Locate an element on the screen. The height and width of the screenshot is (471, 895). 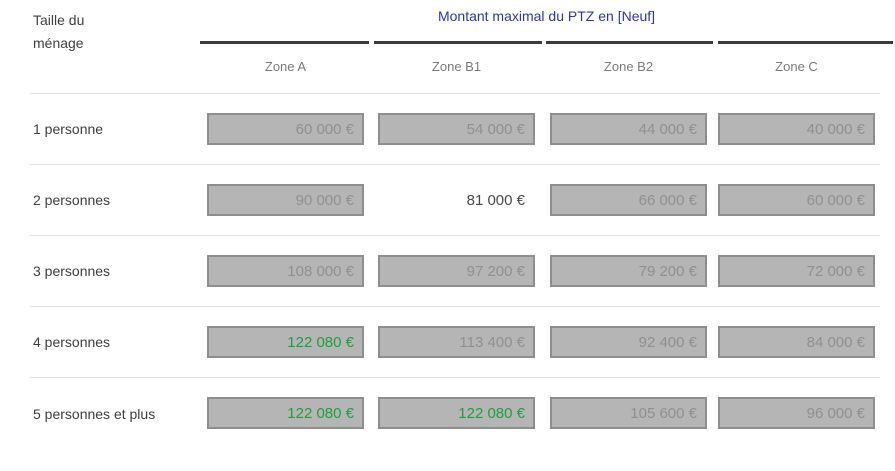
row-label: 3 personnes is located at coordinates (72, 271).